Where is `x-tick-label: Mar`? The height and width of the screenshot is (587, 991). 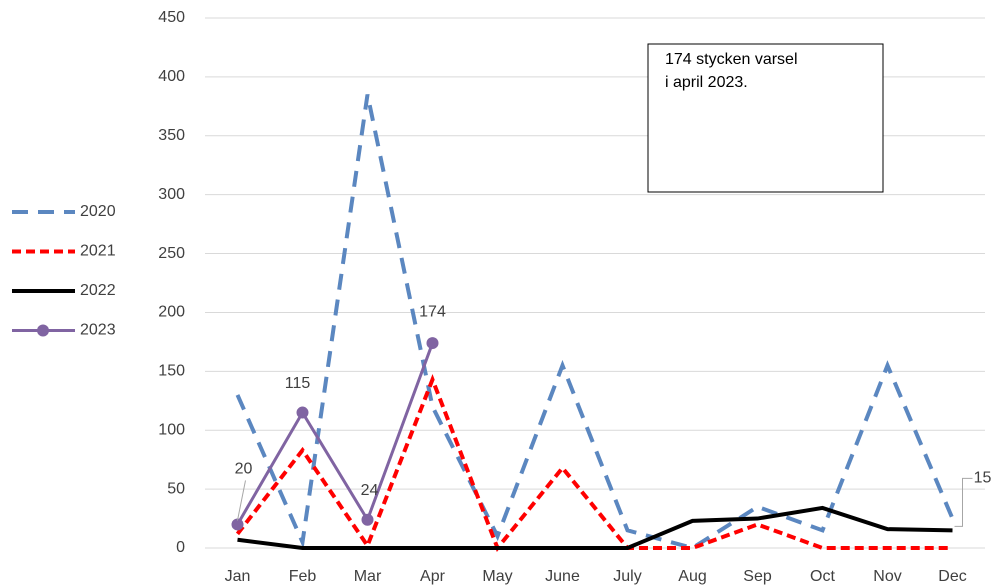 x-tick-label: Mar is located at coordinates (368, 576).